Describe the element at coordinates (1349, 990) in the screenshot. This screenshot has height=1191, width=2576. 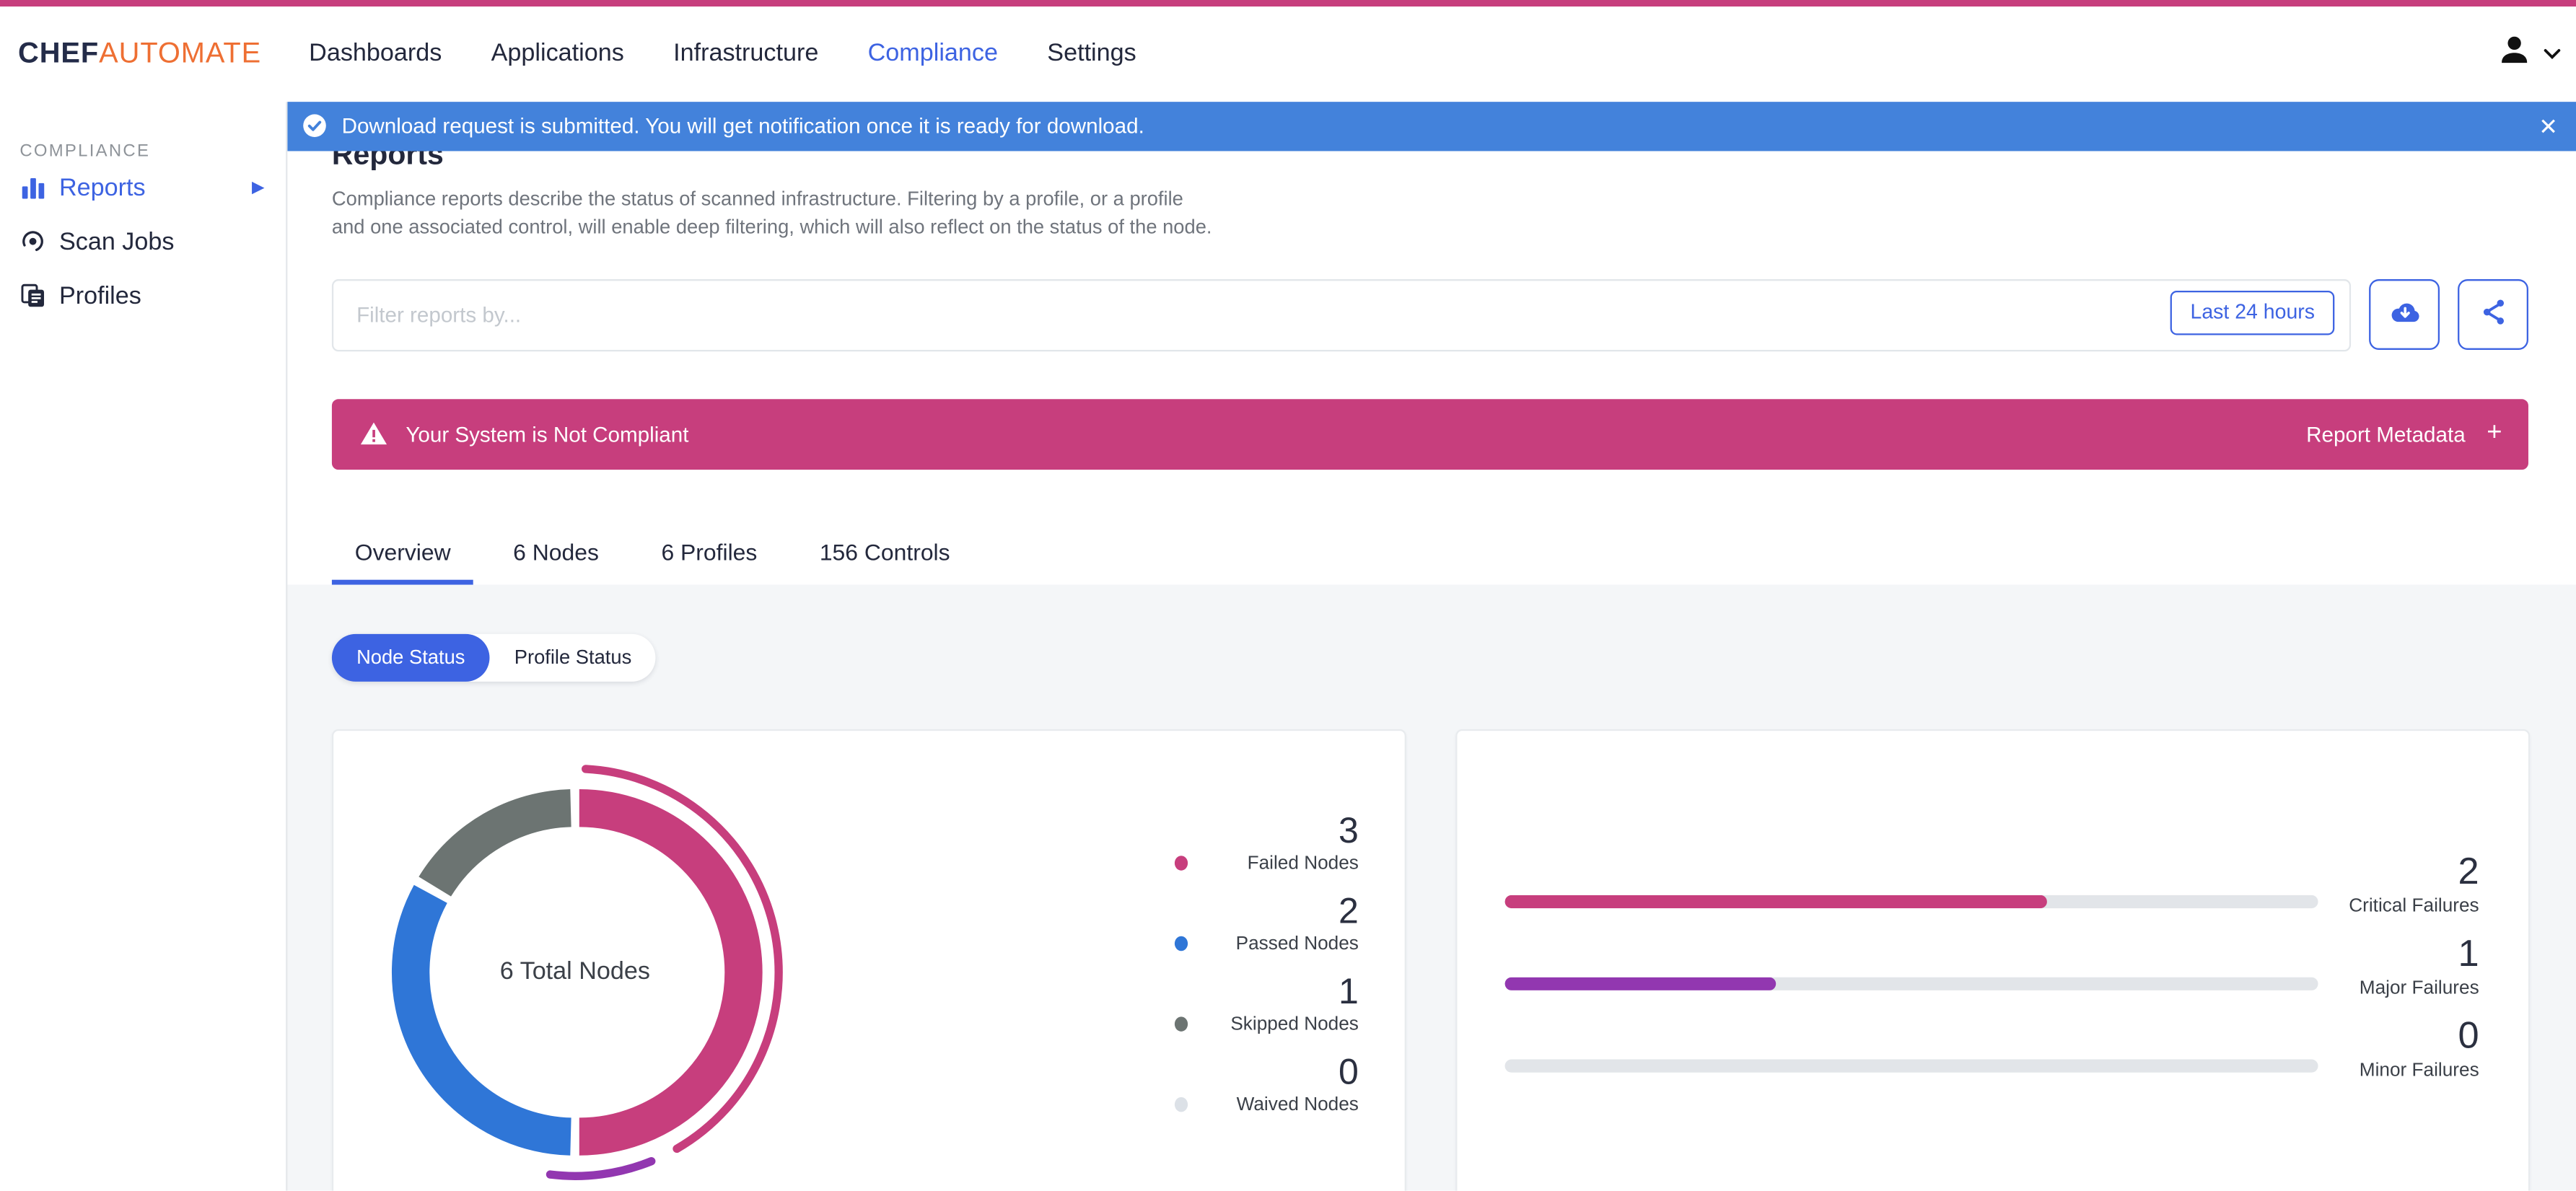
I see `skipped-count: 1` at that location.